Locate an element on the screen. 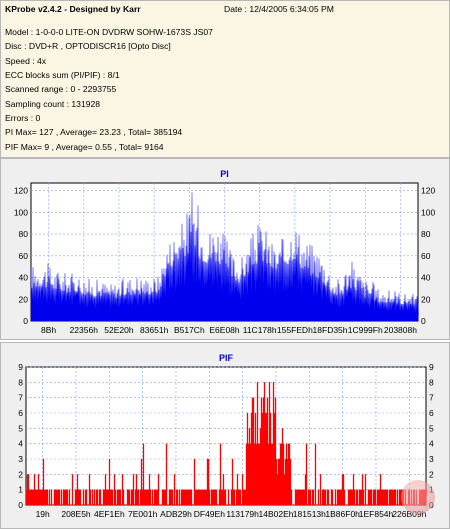 The image size is (450, 529). pif-ytick-left: 4 is located at coordinates (20, 444).